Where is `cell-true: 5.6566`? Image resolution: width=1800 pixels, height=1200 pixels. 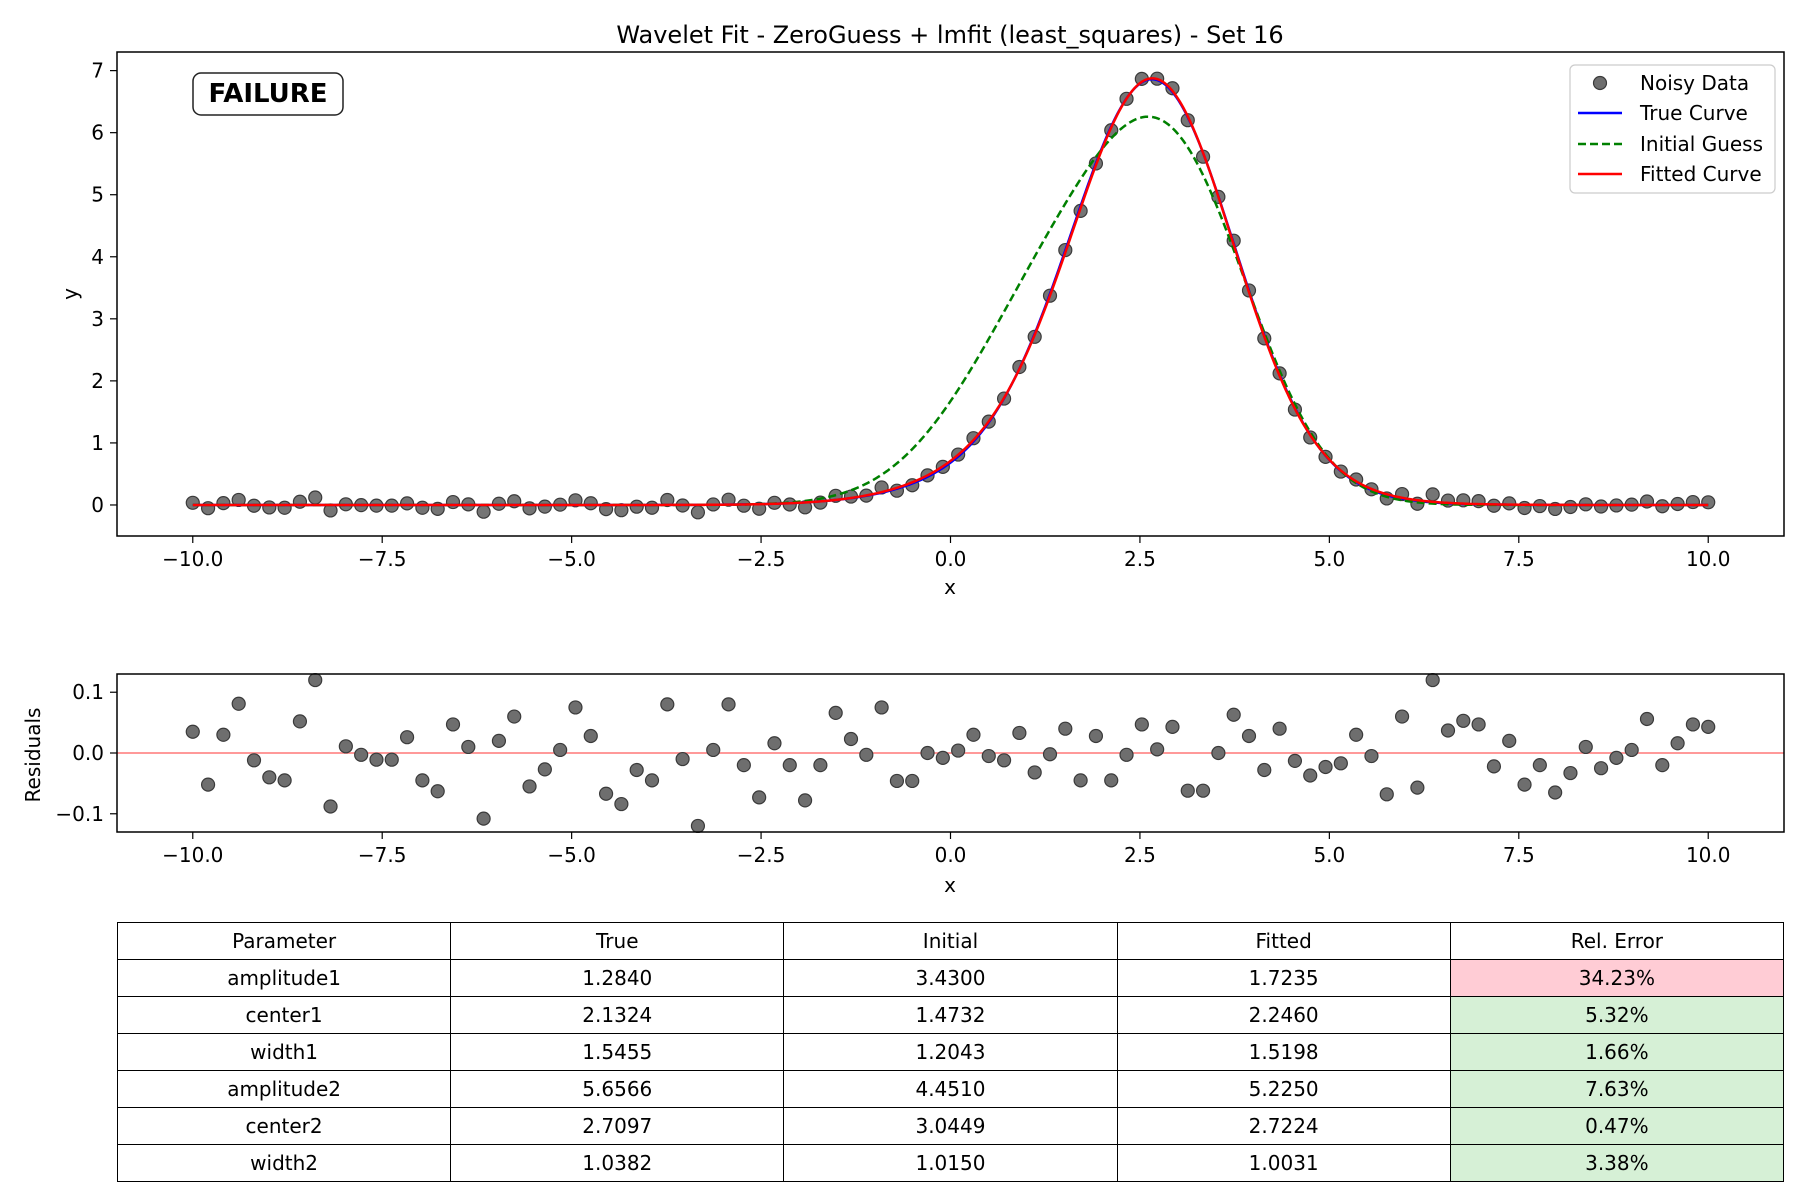 cell-true: 5.6566 is located at coordinates (617, 1089).